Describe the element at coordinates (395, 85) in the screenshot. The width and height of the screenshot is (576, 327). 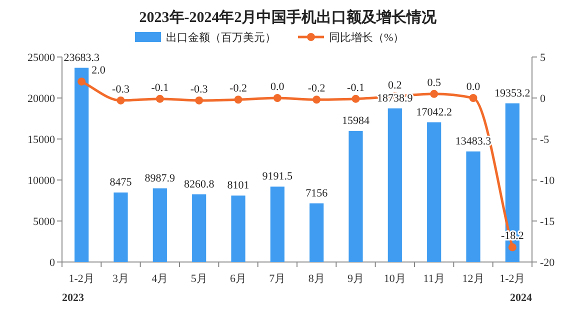
I see `data-label: 0.2` at that location.